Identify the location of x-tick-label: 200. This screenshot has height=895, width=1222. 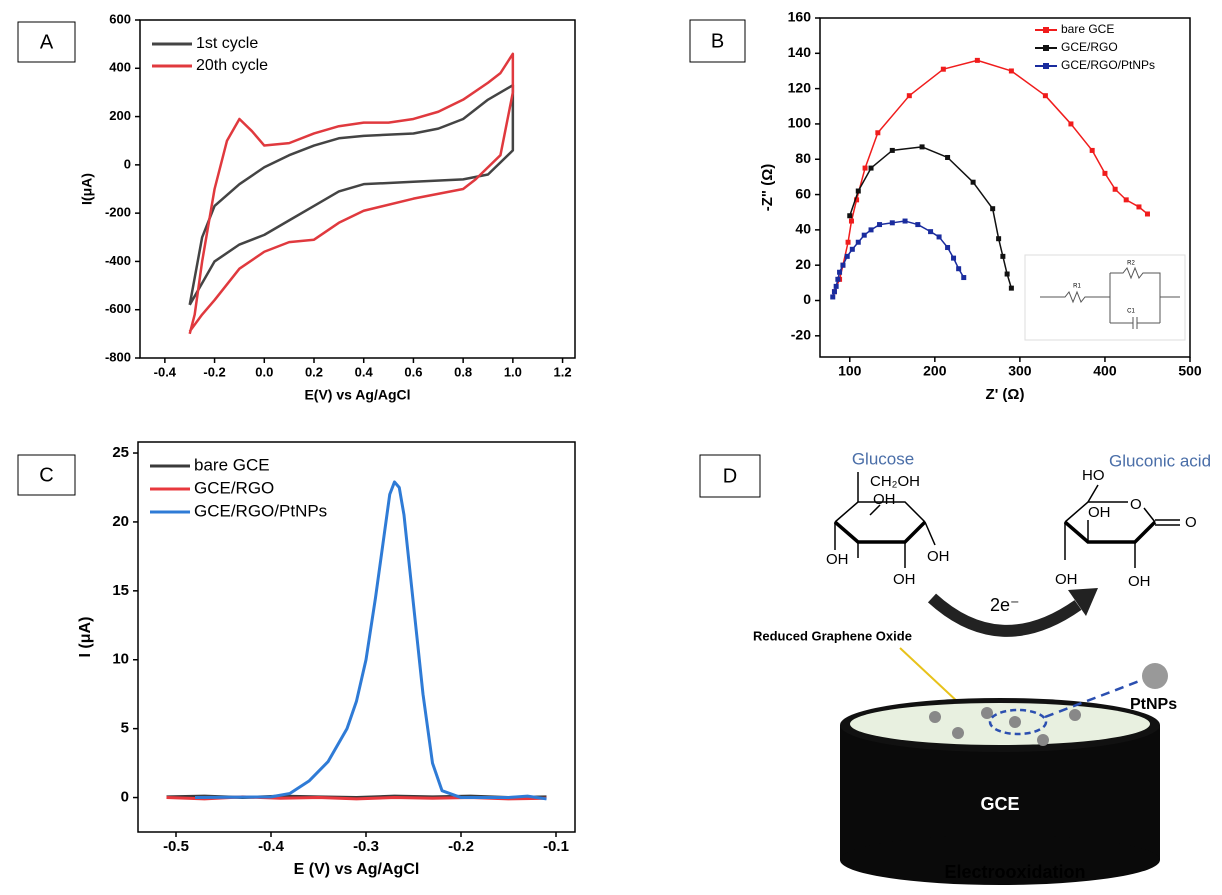
(935, 371).